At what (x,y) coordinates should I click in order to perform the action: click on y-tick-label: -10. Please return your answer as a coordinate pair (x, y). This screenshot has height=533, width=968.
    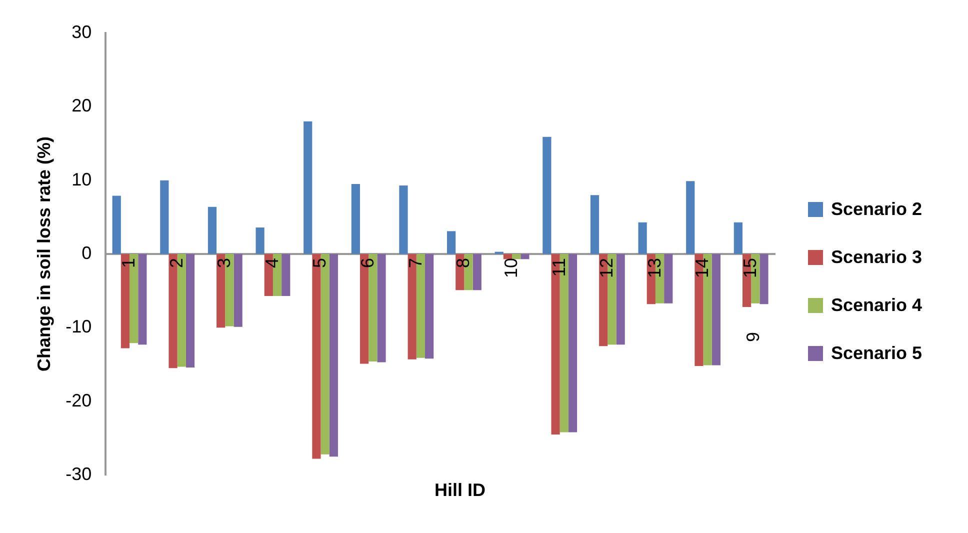
    Looking at the image, I should click on (79, 326).